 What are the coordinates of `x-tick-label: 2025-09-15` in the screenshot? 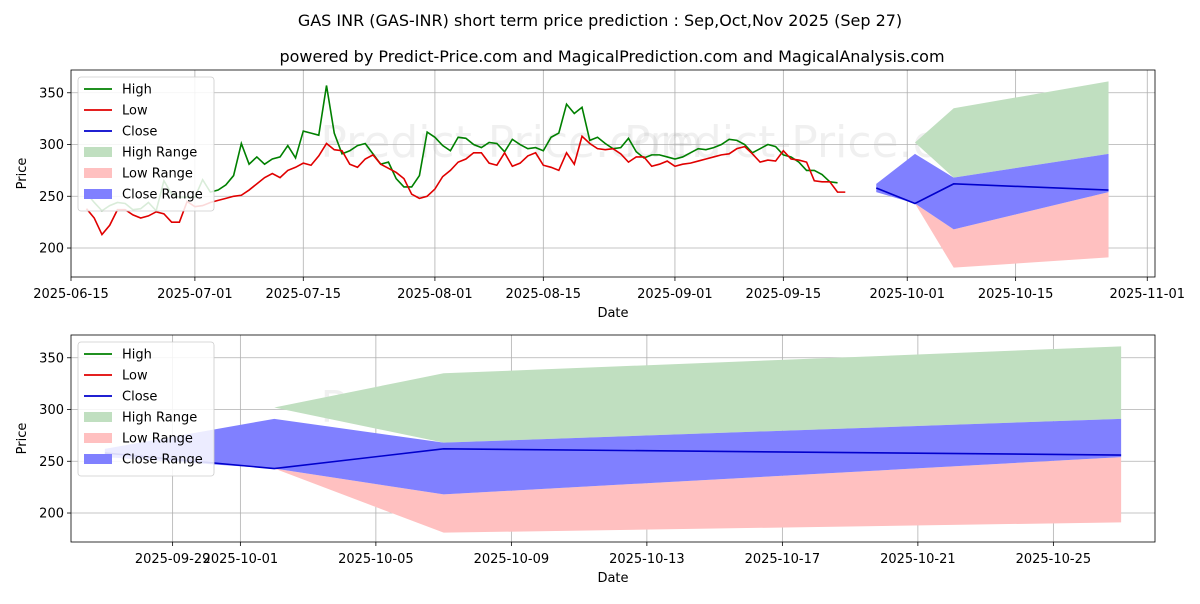 It's located at (784, 294).